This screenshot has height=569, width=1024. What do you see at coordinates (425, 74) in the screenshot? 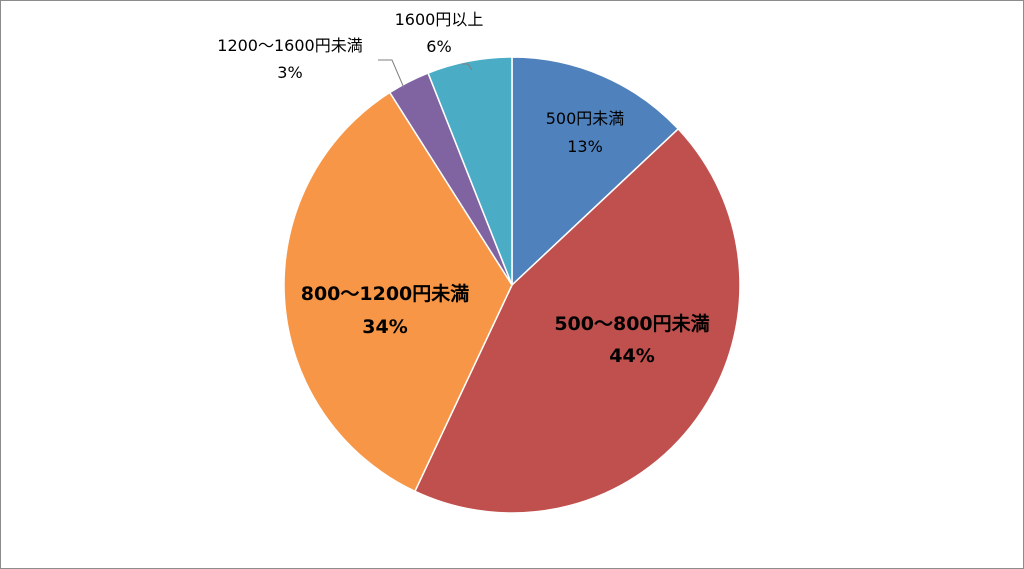
I see `leader-lines` at bounding box center [425, 74].